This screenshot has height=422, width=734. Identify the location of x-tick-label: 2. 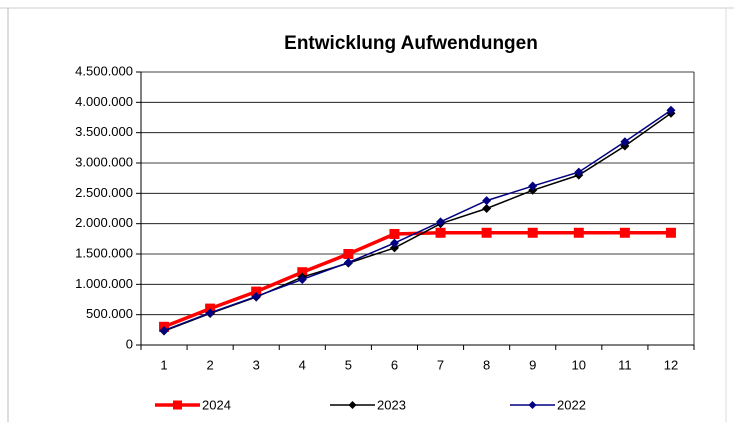
(210, 364).